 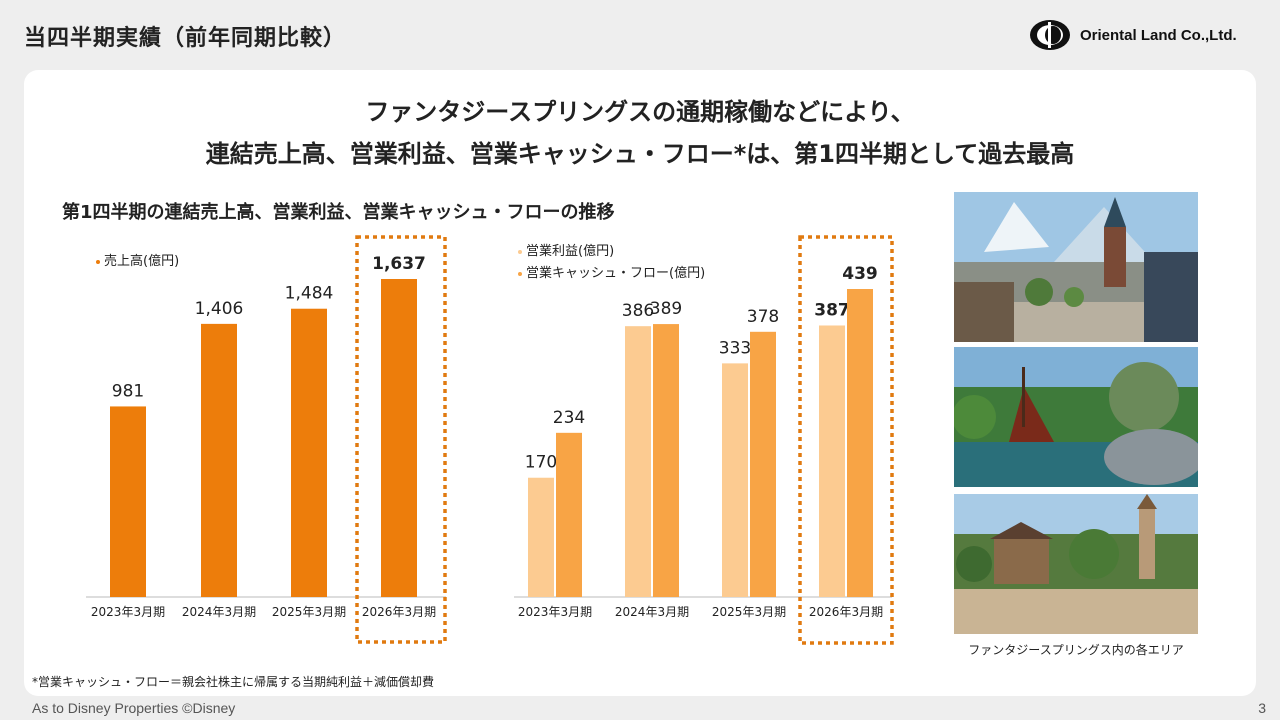 I want to click on legend-sales-label: 売上高(億円), so click(x=142, y=261).